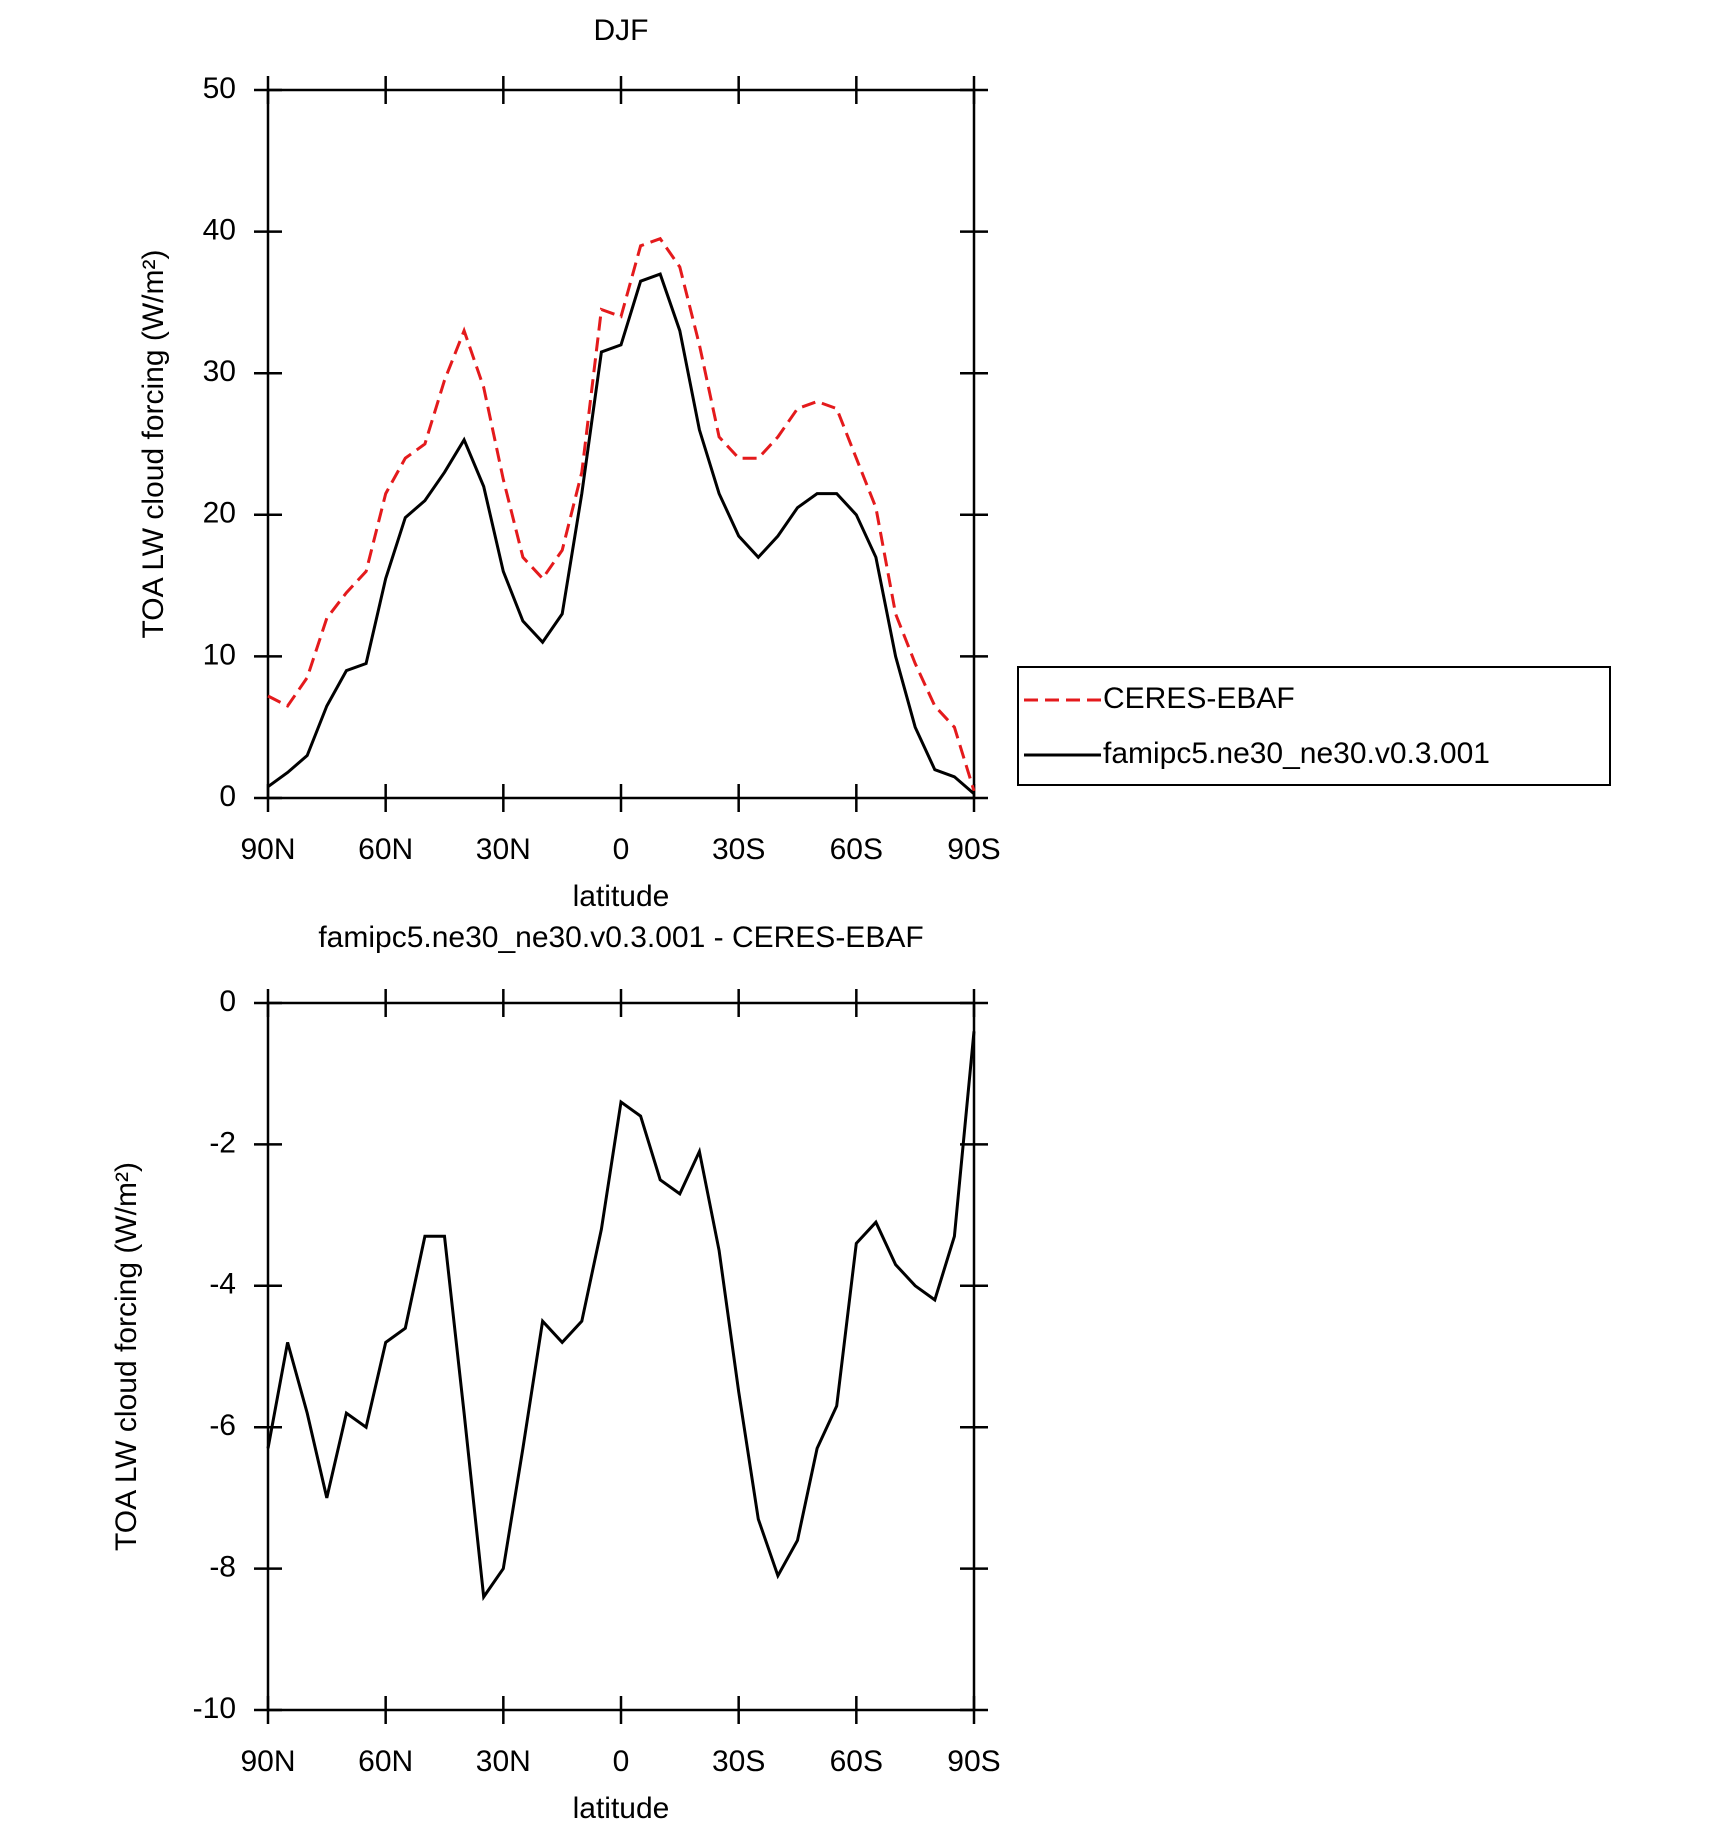  Describe the element at coordinates (1314, 726) in the screenshot. I see `legend-box` at that location.